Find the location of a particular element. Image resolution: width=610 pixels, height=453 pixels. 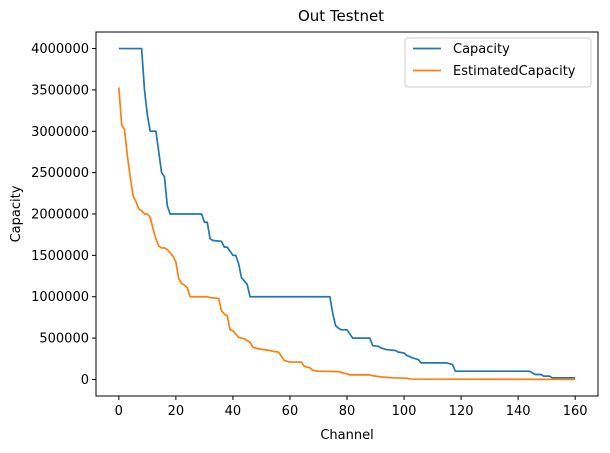

x-tick-label: 160 is located at coordinates (575, 411).